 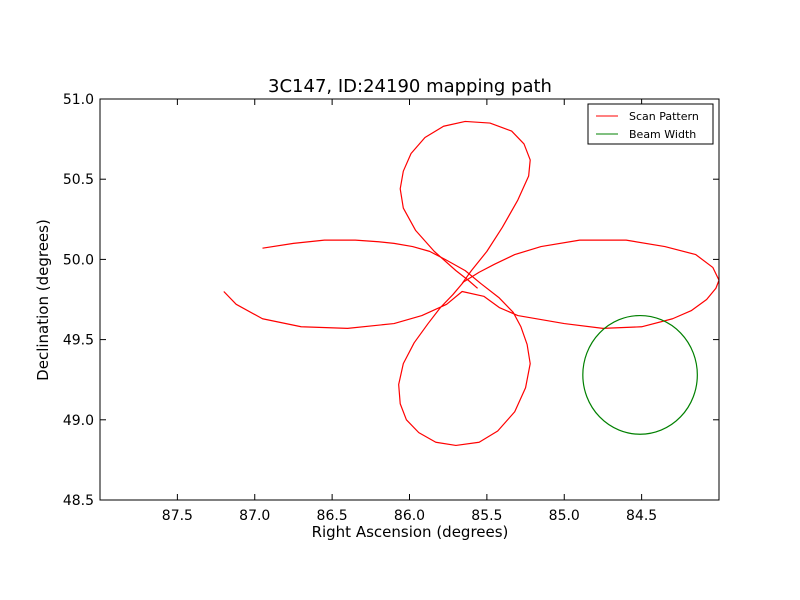 I want to click on legend-label-scan-pattern: Scan Pattern, so click(x=664, y=116).